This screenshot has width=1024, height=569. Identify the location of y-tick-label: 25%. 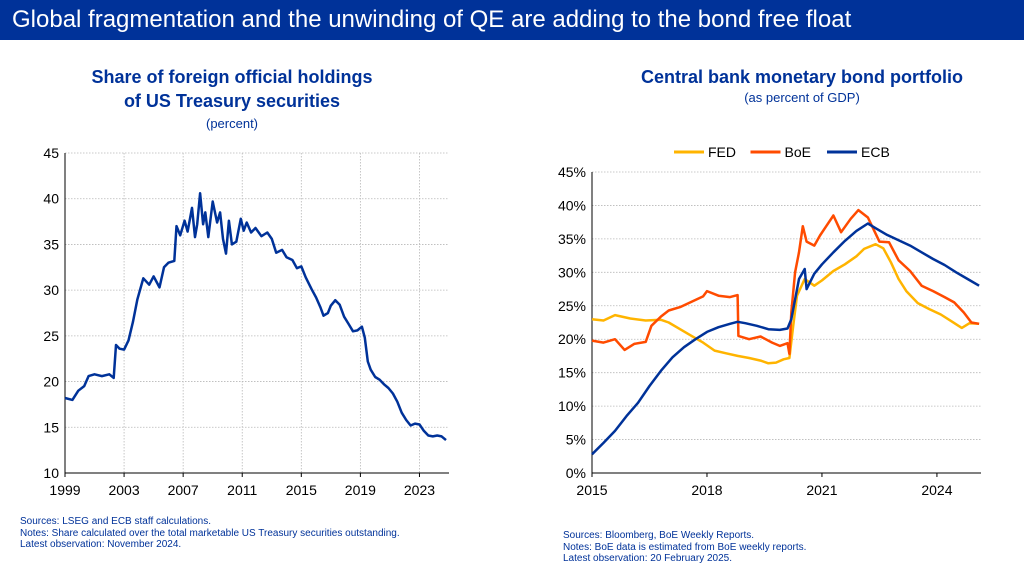
(572, 306).